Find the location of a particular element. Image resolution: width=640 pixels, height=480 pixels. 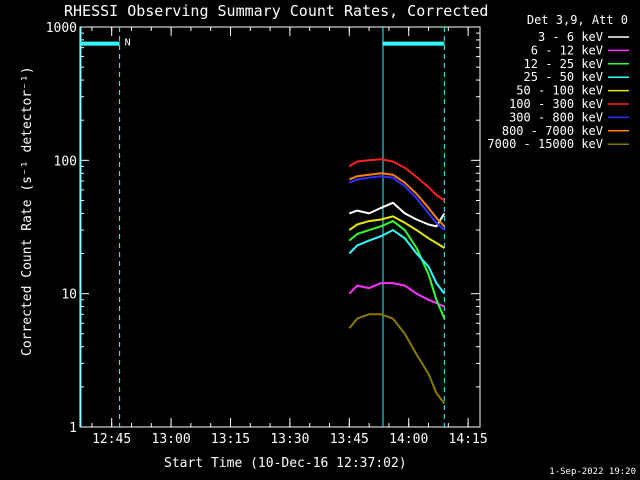

legend-label: 100 - 300 keV is located at coordinates (556, 104).